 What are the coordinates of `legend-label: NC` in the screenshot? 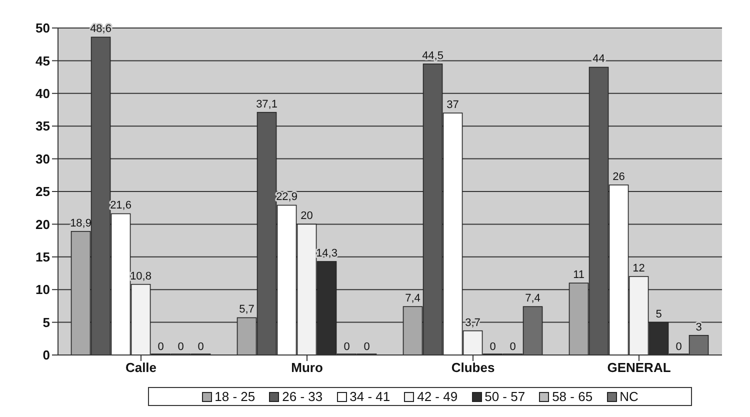 It's located at (628, 396).